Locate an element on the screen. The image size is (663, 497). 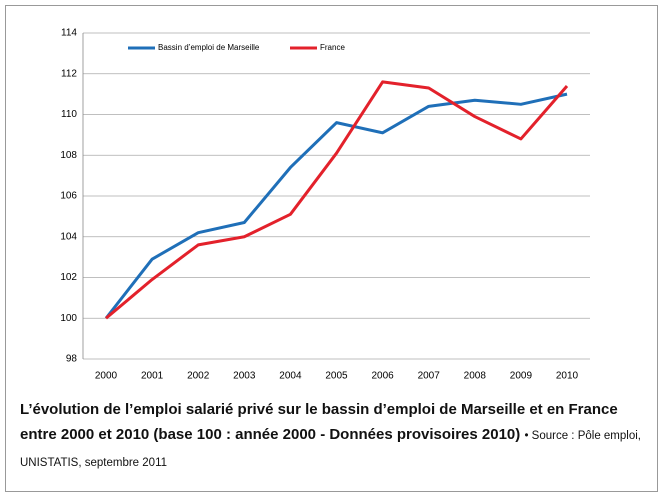
x-tick-label: 2002 is located at coordinates (198, 376).